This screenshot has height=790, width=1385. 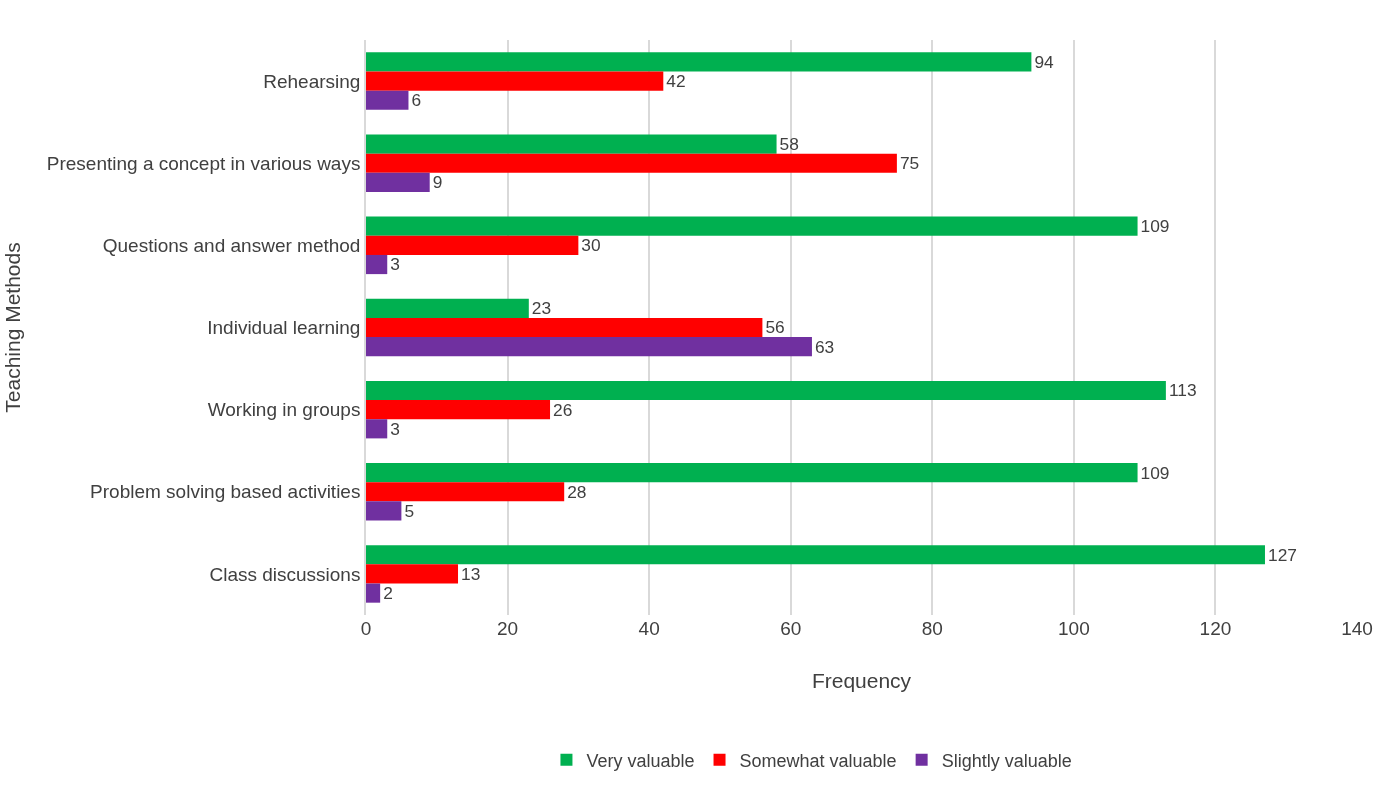 I want to click on data-label: 6, so click(x=416, y=100).